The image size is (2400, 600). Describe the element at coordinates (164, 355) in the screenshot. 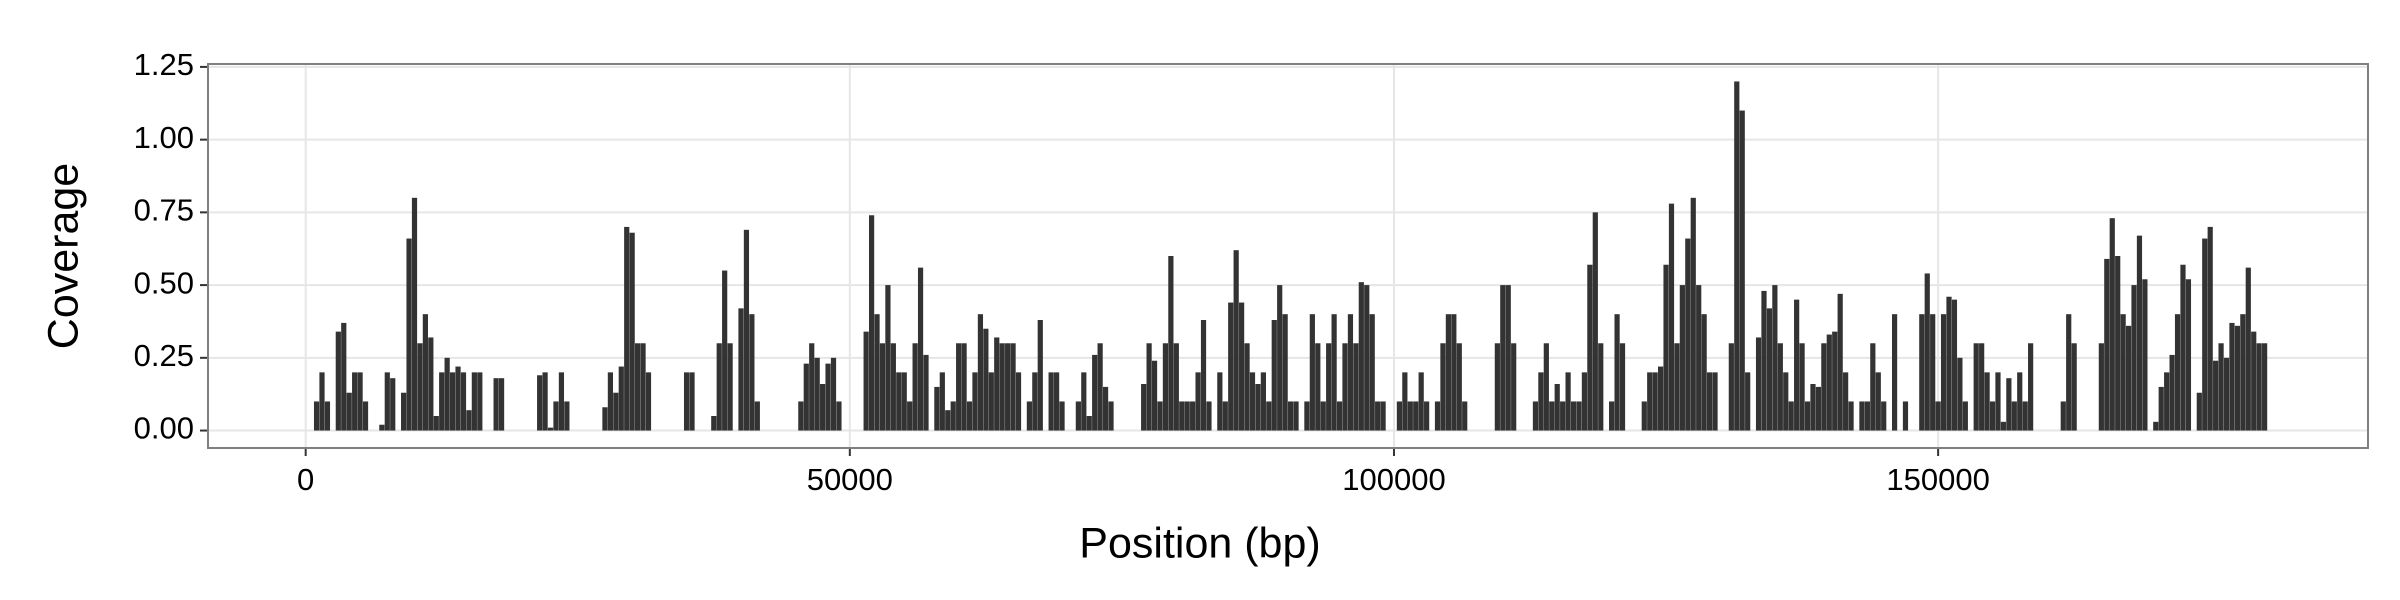

I see `y-tick-label: 0.25` at that location.